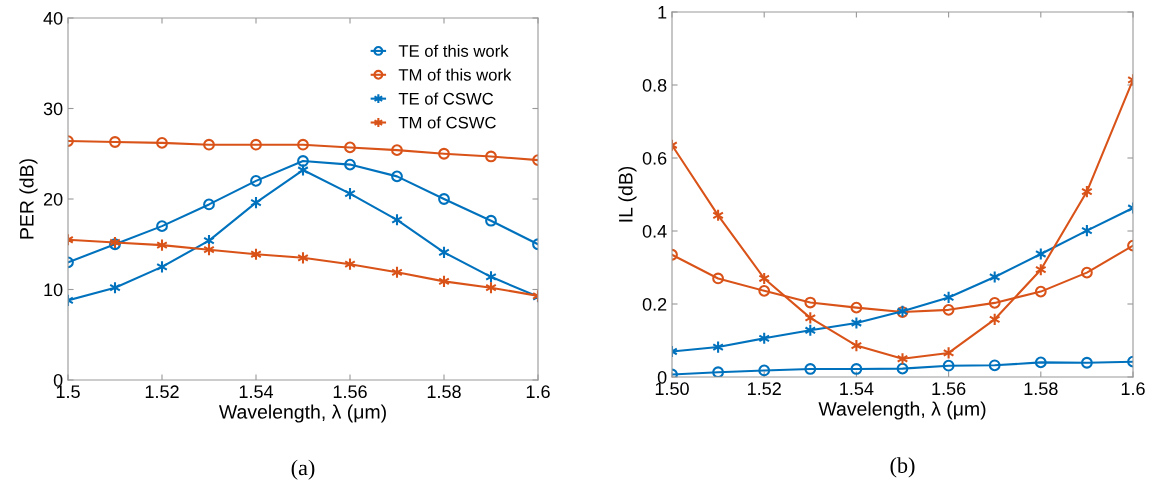 This screenshot has height=483, width=1159. I want to click on text: (a), so click(303, 469).